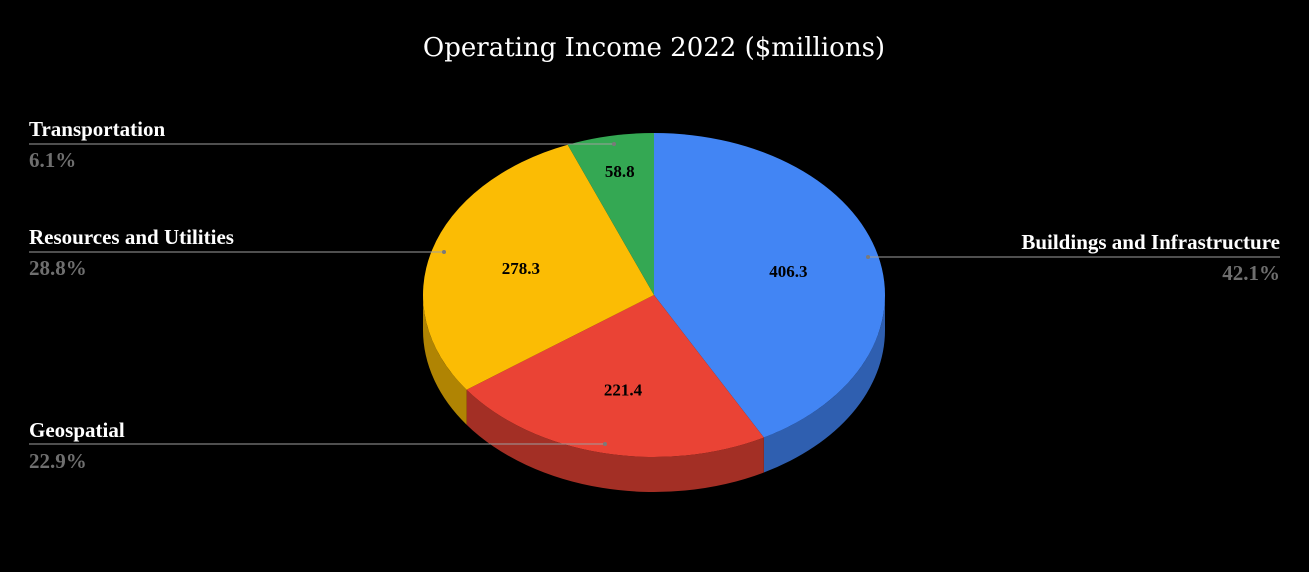  What do you see at coordinates (444, 252) in the screenshot?
I see `leader-dot-resources` at bounding box center [444, 252].